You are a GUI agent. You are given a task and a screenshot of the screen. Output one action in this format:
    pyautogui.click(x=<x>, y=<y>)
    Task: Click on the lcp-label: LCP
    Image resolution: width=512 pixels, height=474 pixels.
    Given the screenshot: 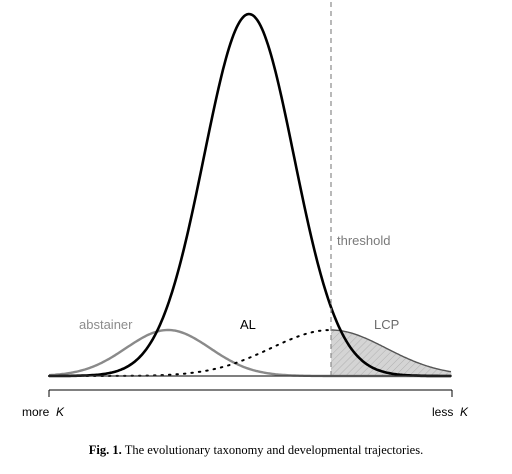 What is the action you would take?
    pyautogui.click(x=387, y=324)
    